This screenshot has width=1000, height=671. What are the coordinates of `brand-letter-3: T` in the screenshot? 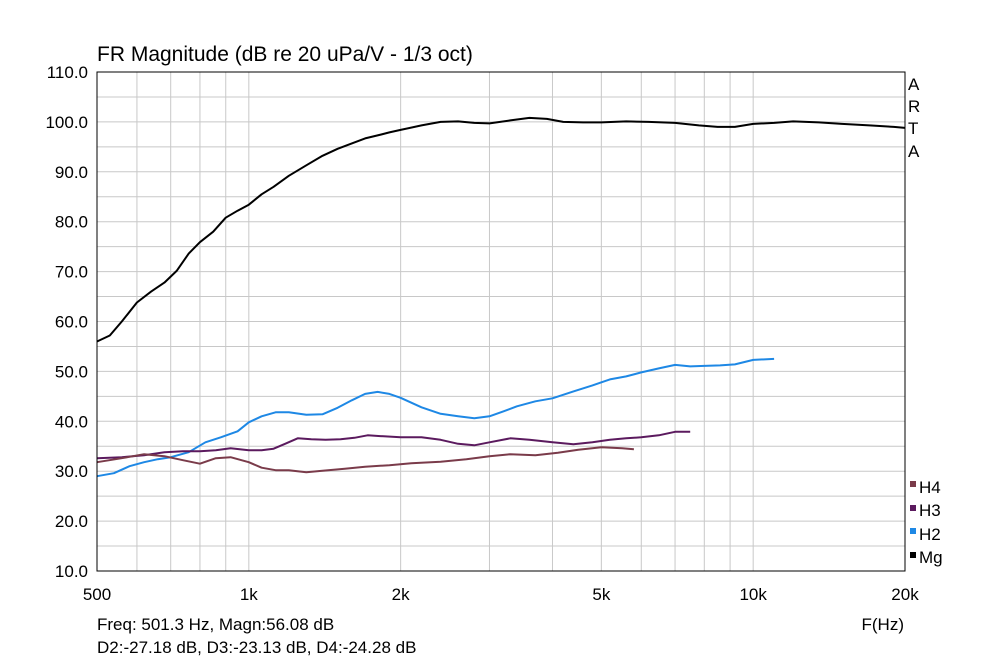 It's located at (913, 128).